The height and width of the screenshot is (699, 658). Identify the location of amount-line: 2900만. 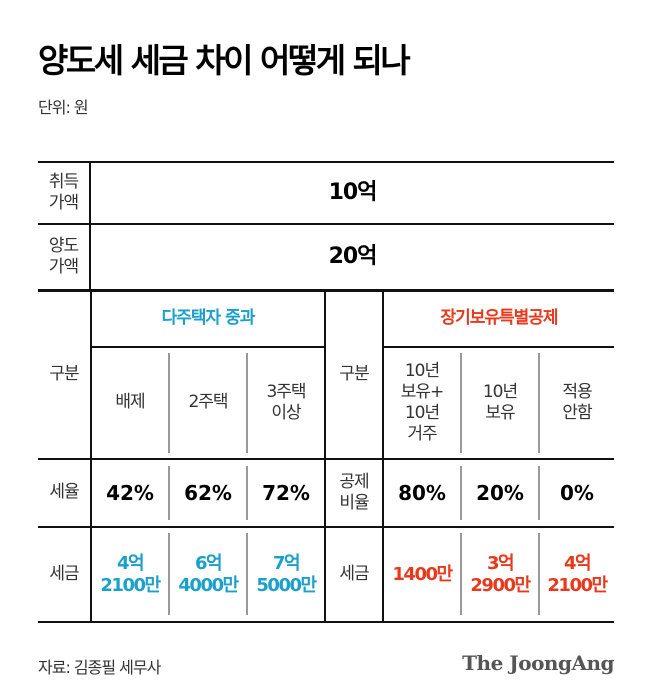
(500, 585).